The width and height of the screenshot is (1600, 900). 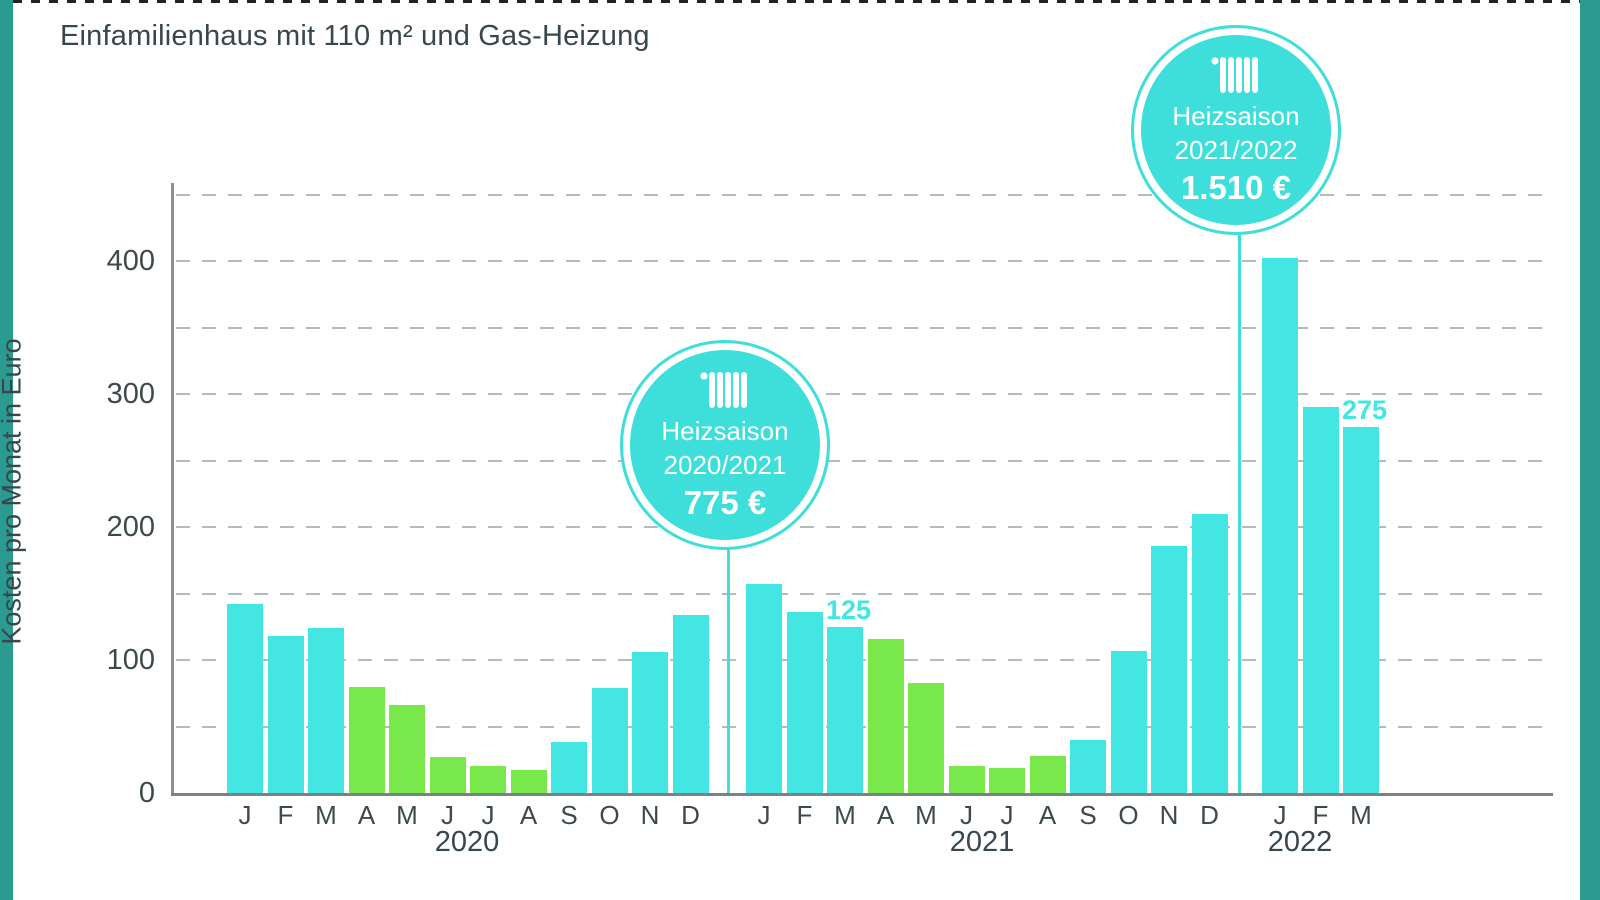 I want to click on heizsaison-2020-2021-badge: Heizsaison 2020/2021 775 €, so click(x=725, y=445).